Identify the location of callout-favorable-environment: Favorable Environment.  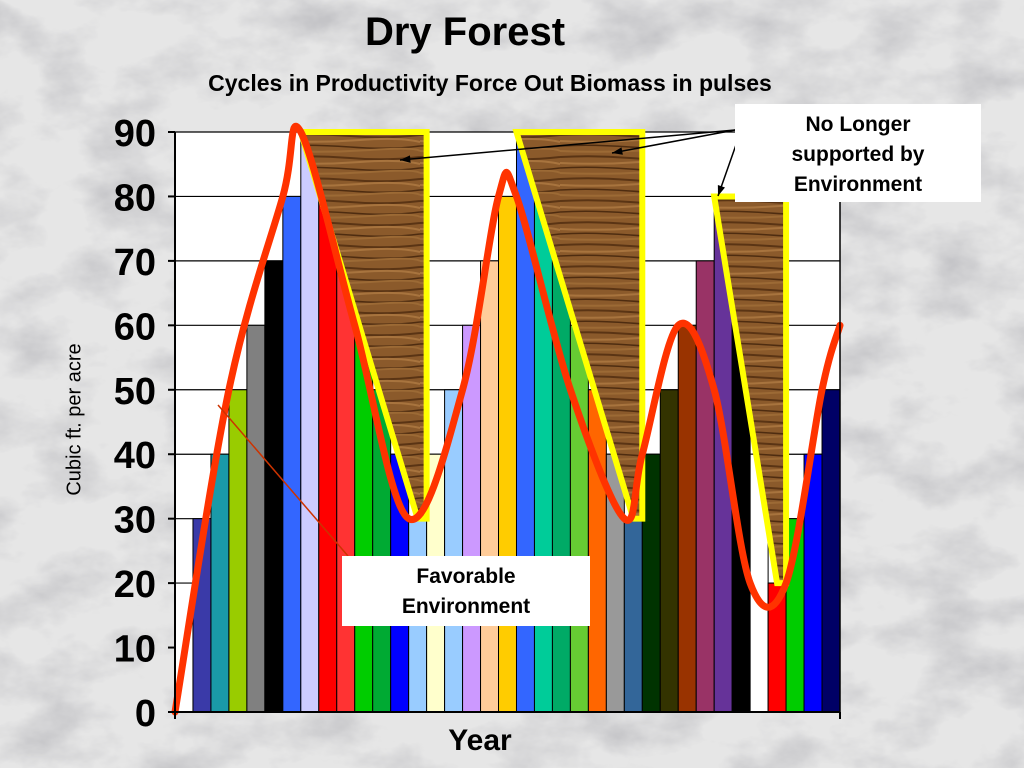
(466, 591).